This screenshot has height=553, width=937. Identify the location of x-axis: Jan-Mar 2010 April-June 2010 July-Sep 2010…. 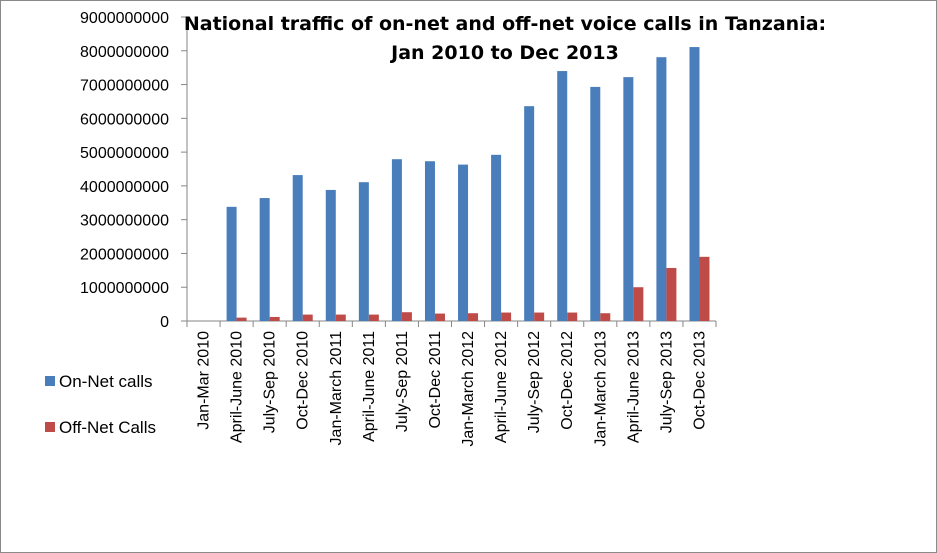
(451, 383).